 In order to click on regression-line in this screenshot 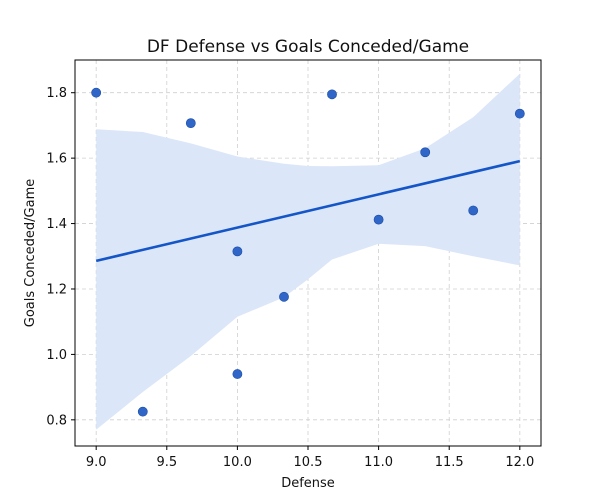, I will do `click(308, 211)`.